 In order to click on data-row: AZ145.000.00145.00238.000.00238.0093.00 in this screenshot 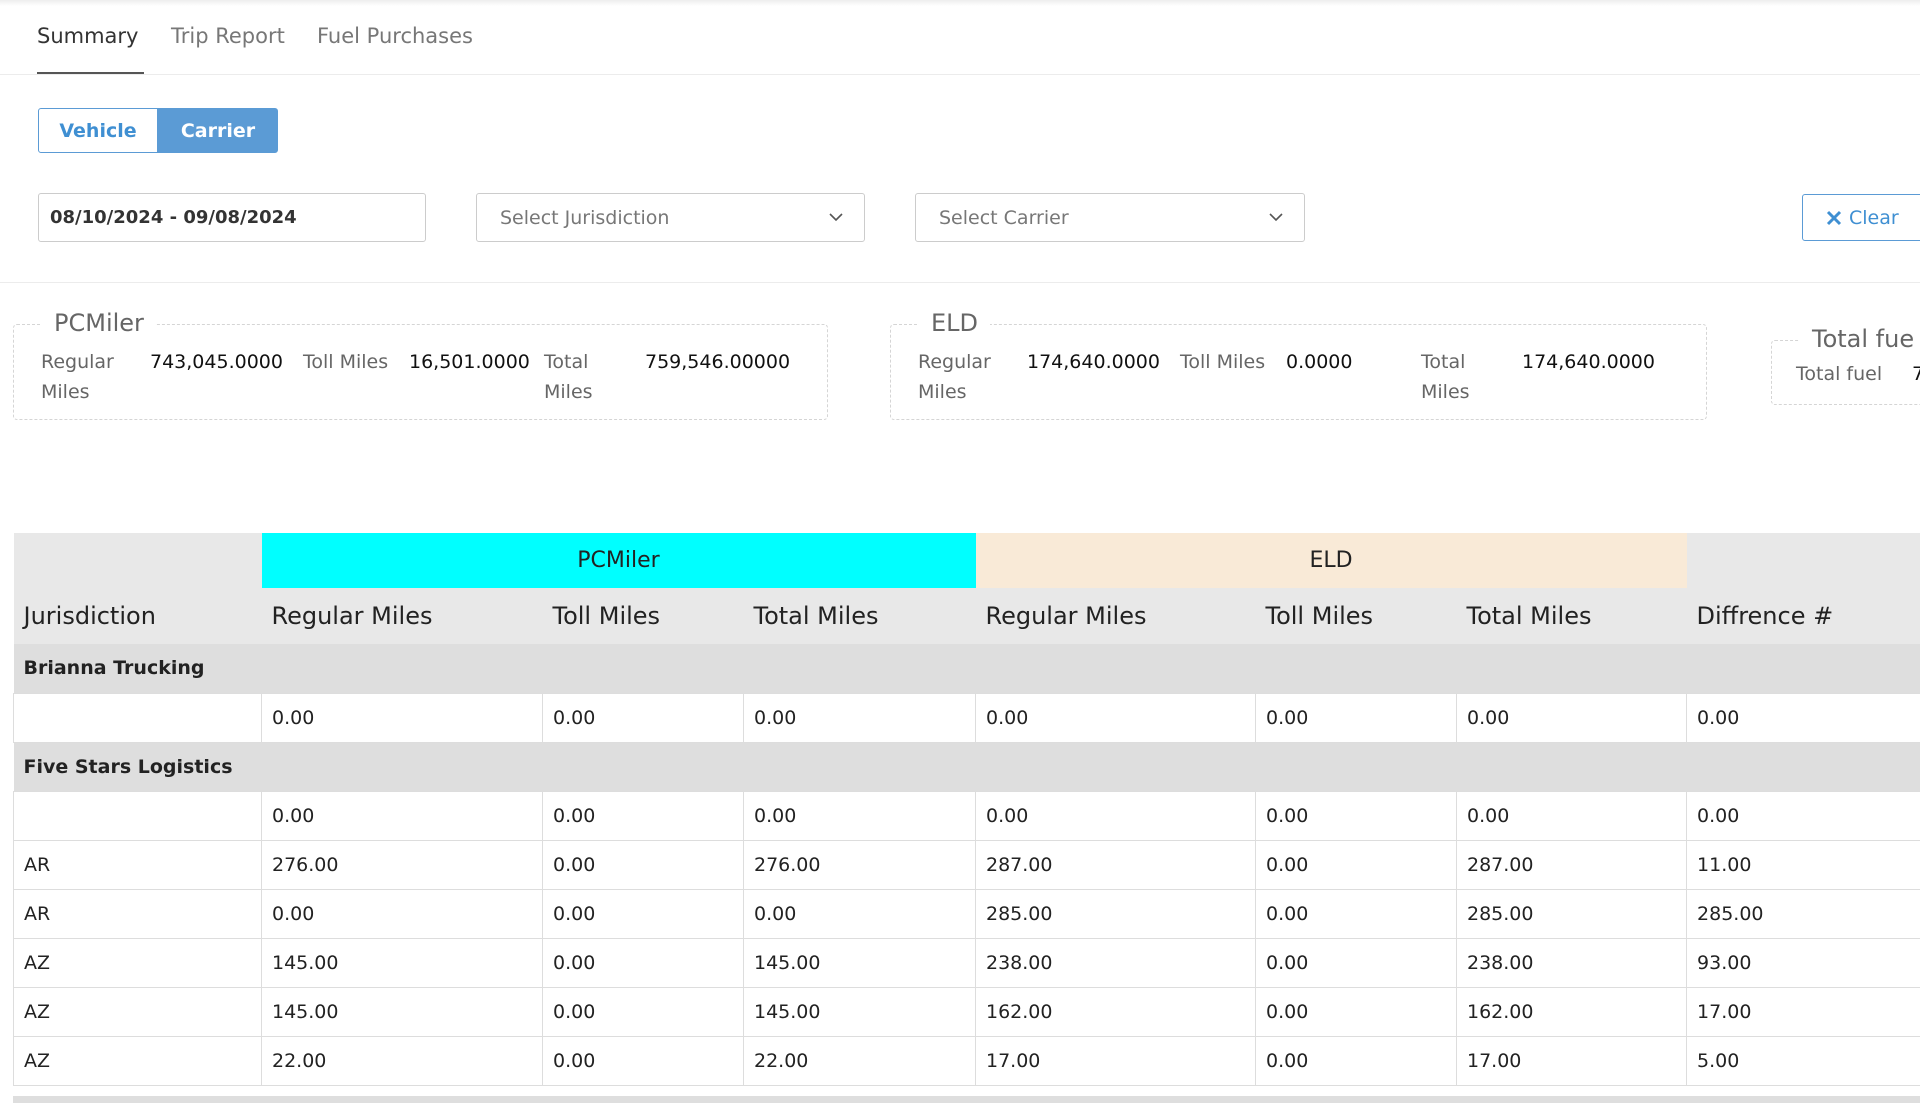, I will do `click(967, 962)`.